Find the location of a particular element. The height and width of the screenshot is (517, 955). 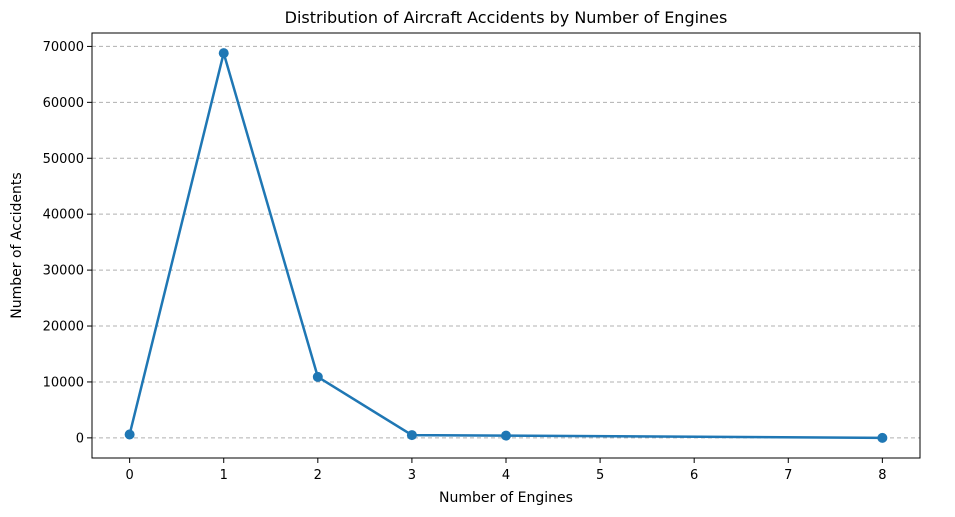

y-tick-label: 40000 is located at coordinates (63, 215).